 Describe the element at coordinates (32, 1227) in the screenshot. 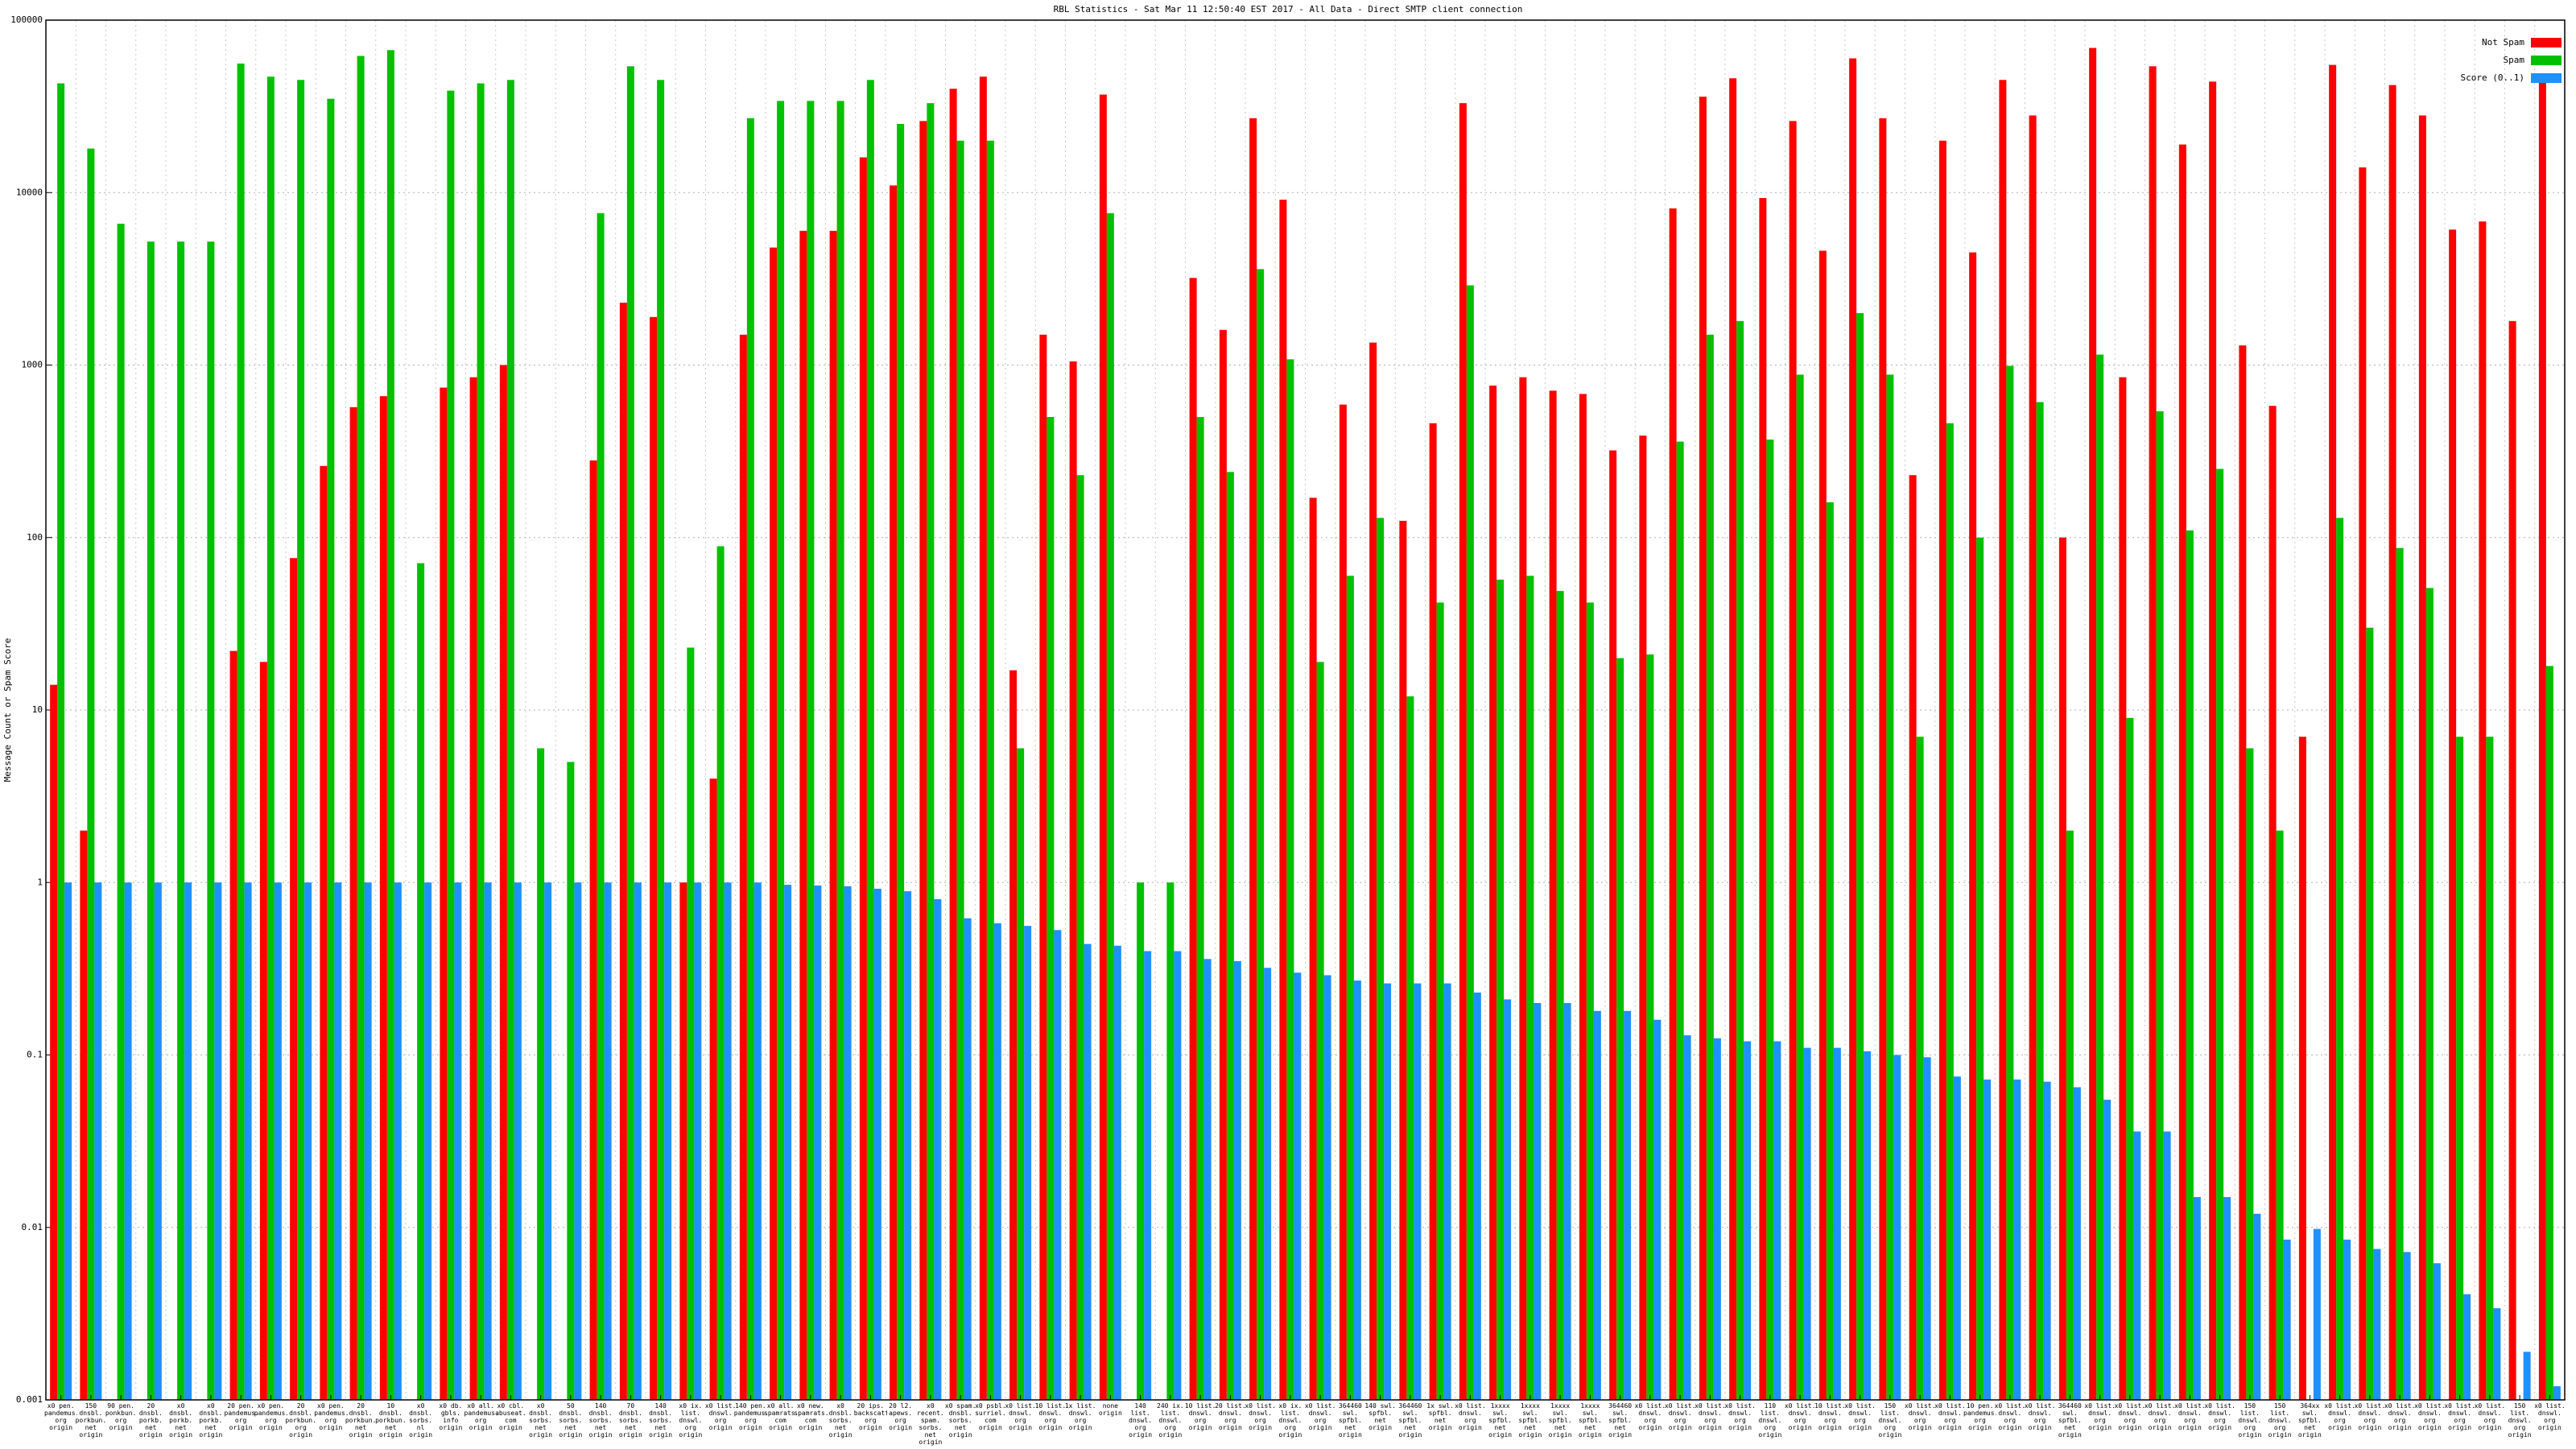

I see `y-tick-label: 0.01` at that location.